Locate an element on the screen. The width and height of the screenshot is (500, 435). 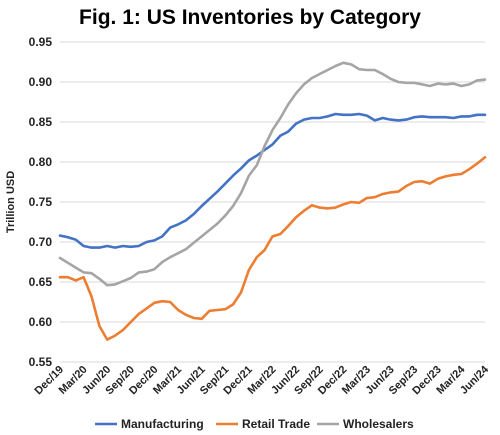
y-tick-label: 0.60 is located at coordinates (41, 322).